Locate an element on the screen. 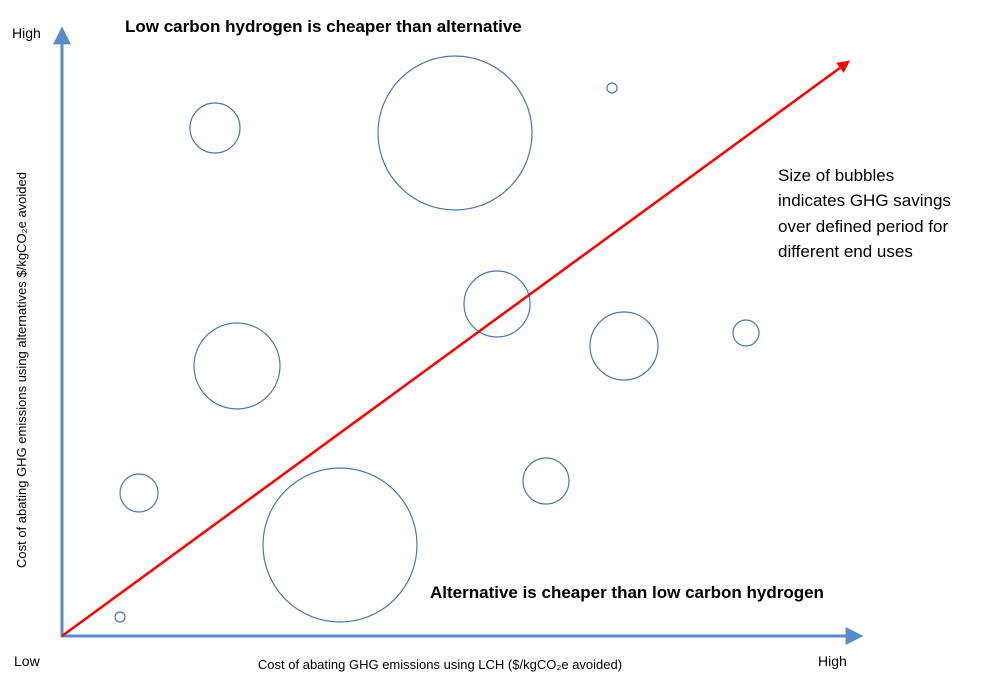  y-high: High is located at coordinates (26, 33).